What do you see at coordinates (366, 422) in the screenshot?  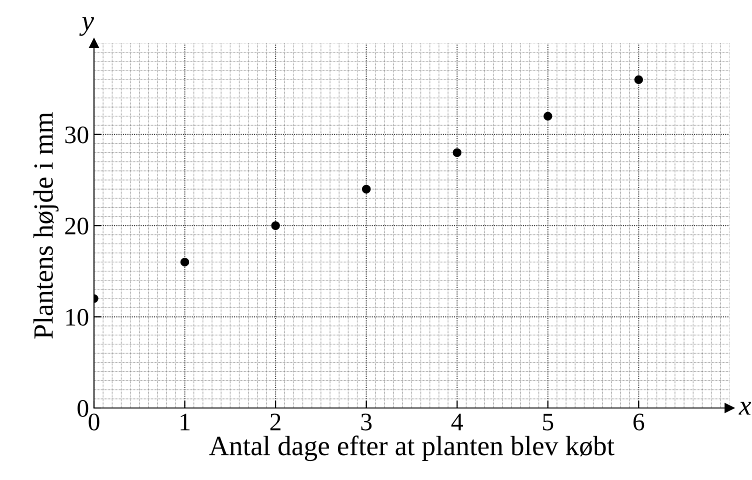 I see `x-tick-label: 3` at bounding box center [366, 422].